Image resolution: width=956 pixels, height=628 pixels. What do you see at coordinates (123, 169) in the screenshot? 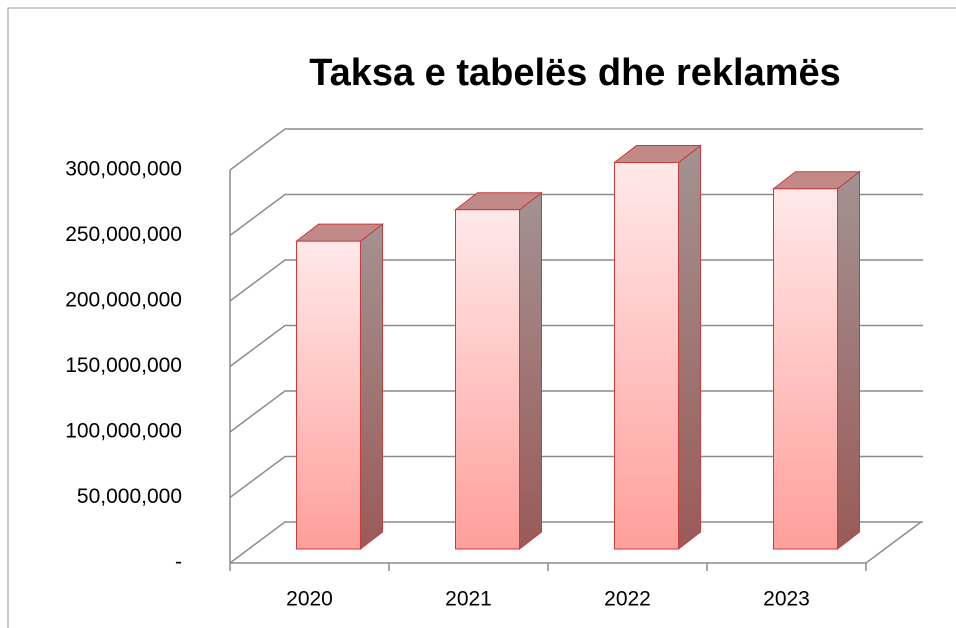
I see `y-tick-label: 300,000,000` at bounding box center [123, 169].